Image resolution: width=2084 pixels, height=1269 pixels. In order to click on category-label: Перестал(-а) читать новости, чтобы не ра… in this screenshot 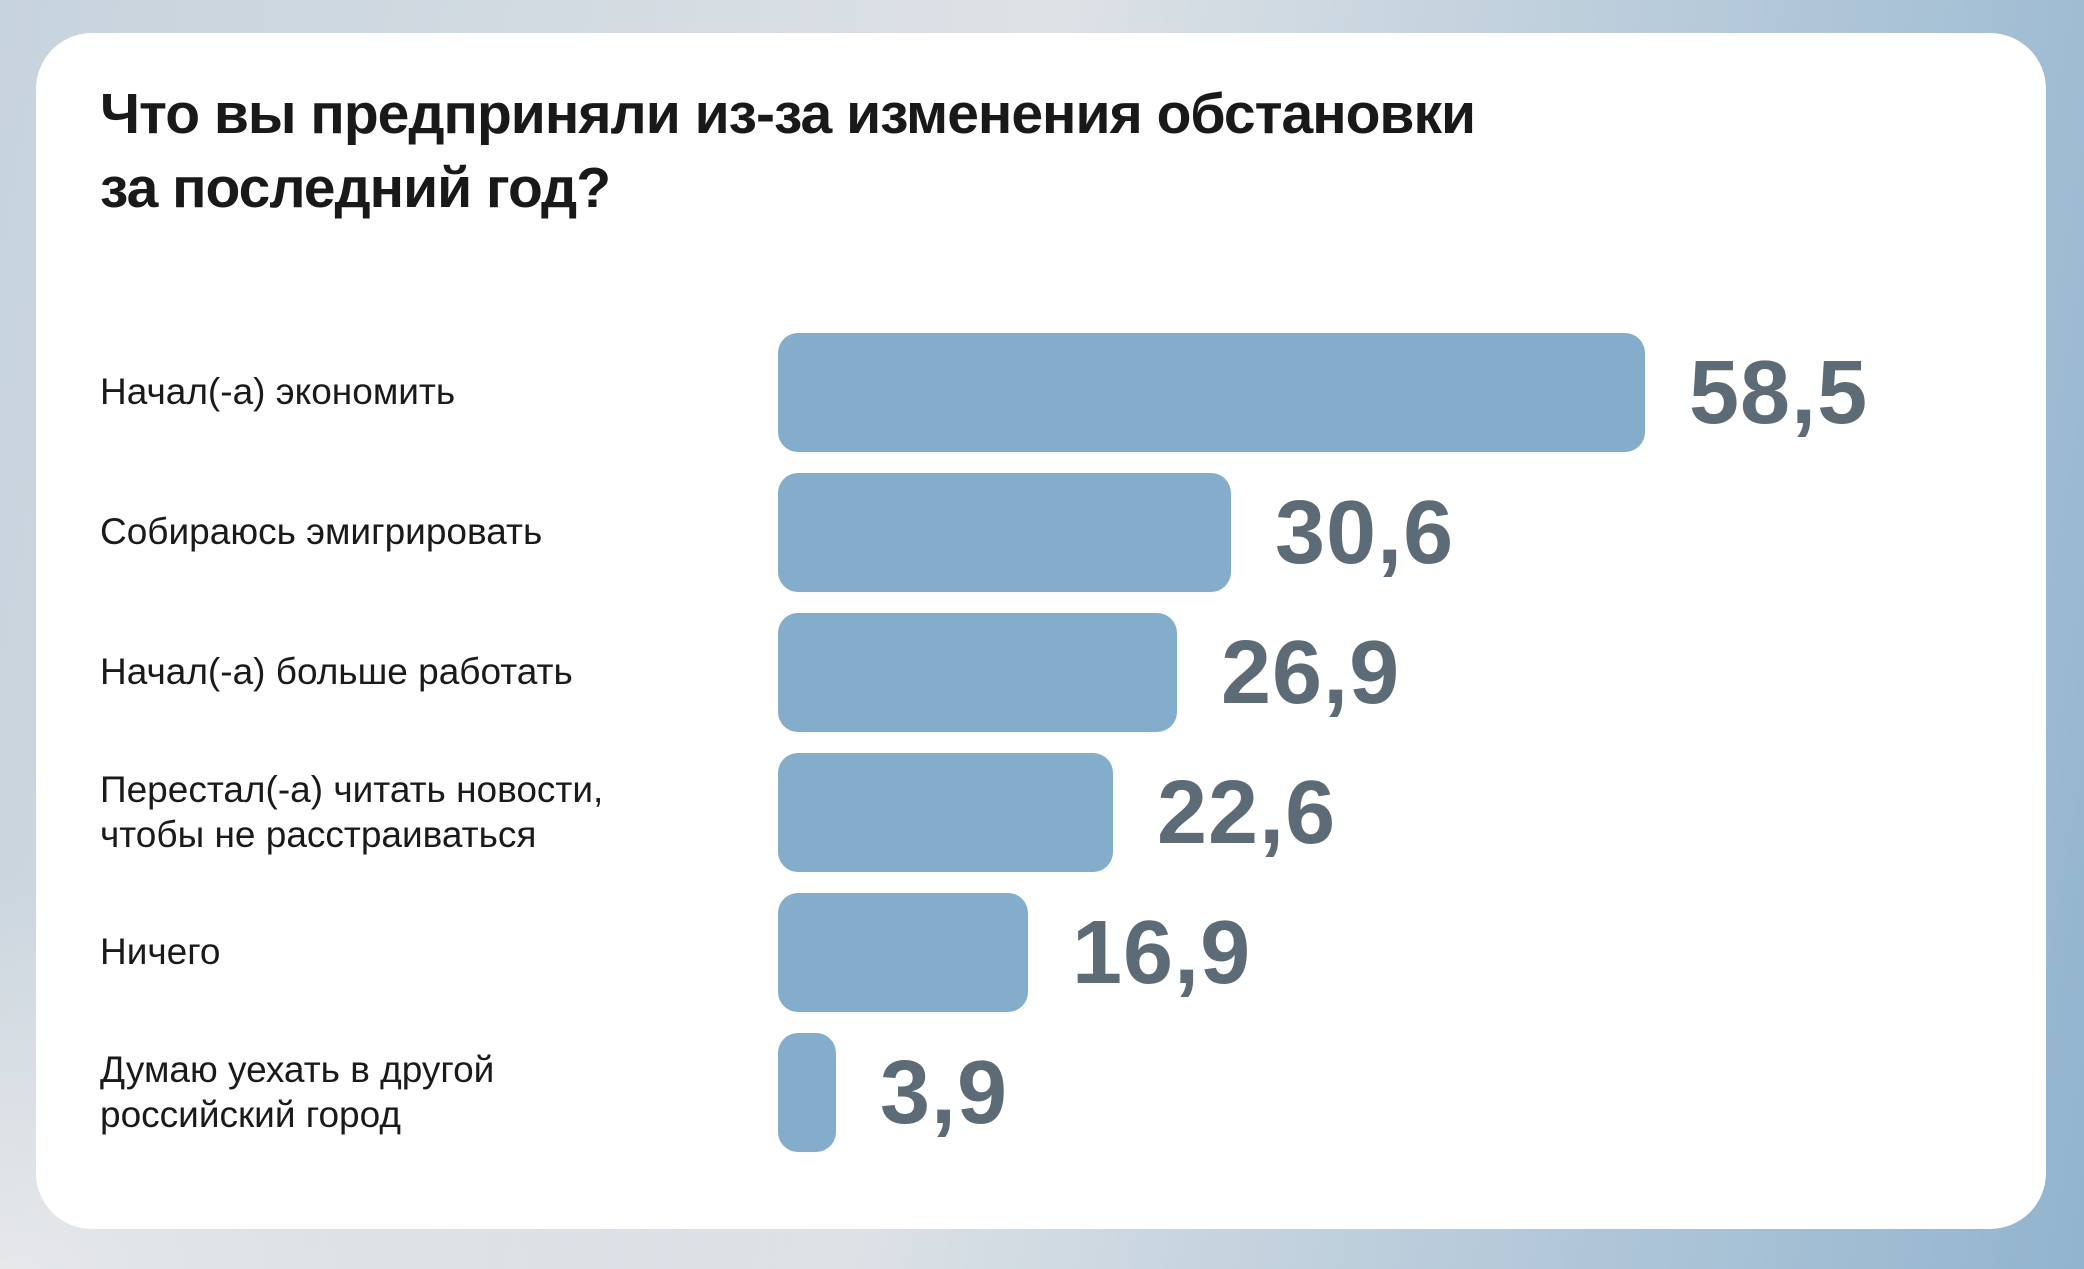, I will do `click(352, 812)`.